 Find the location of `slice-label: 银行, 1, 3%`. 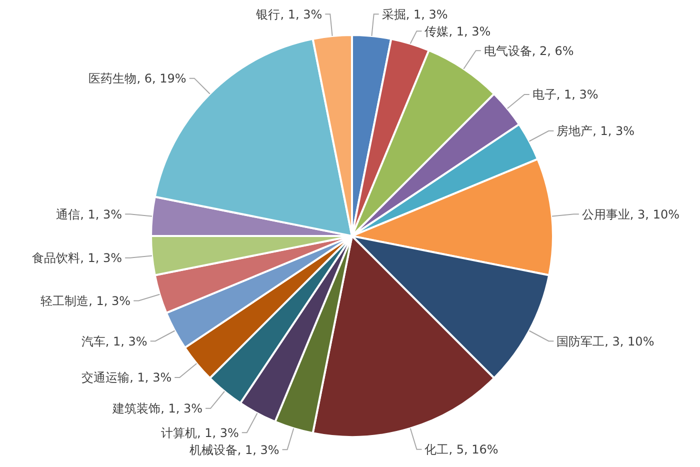

slice-label: 银行, 1, 3% is located at coordinates (288, 14).